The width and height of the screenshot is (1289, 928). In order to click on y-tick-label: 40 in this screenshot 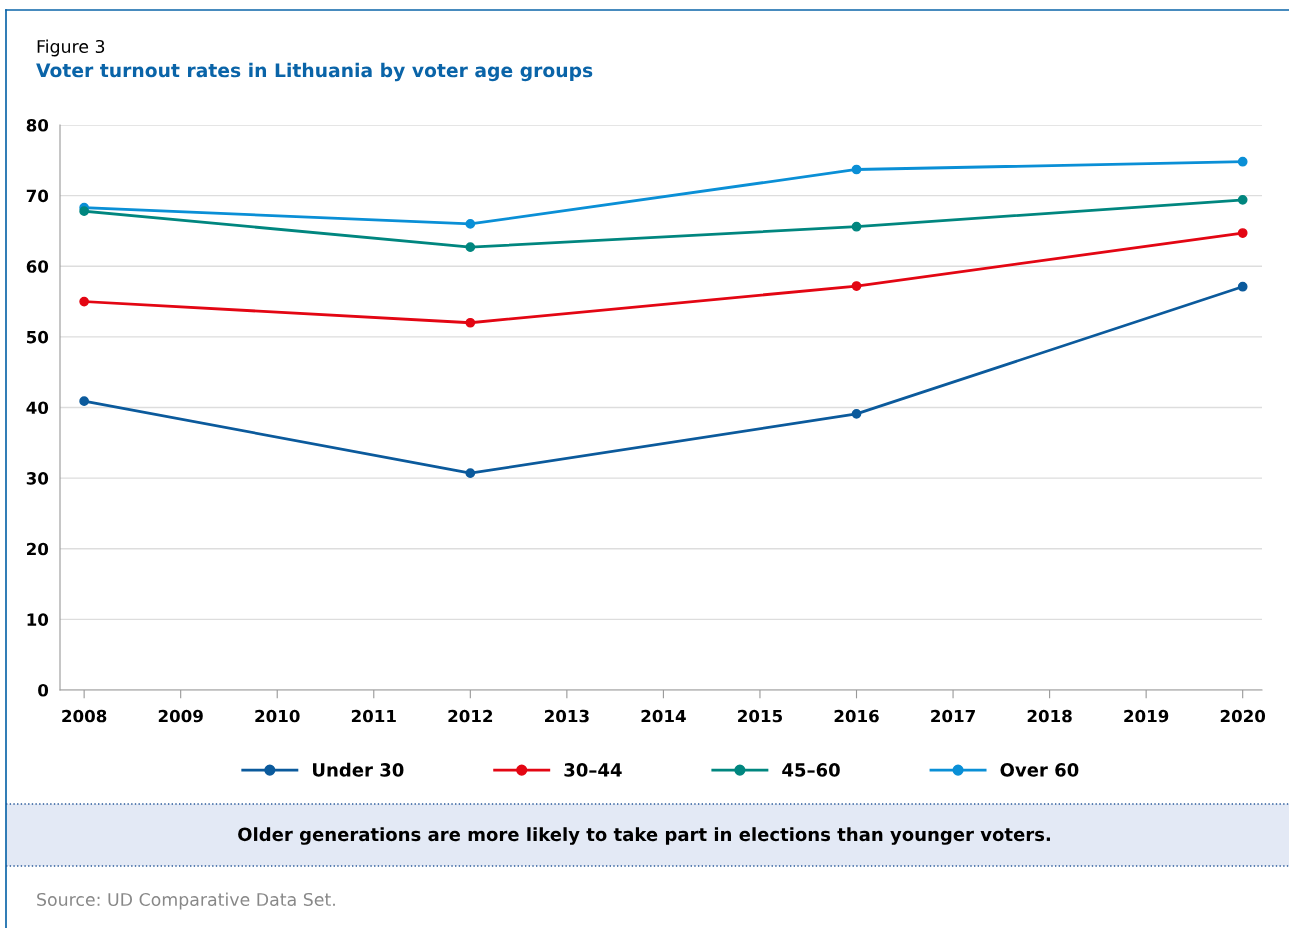, I will do `click(37, 408)`.